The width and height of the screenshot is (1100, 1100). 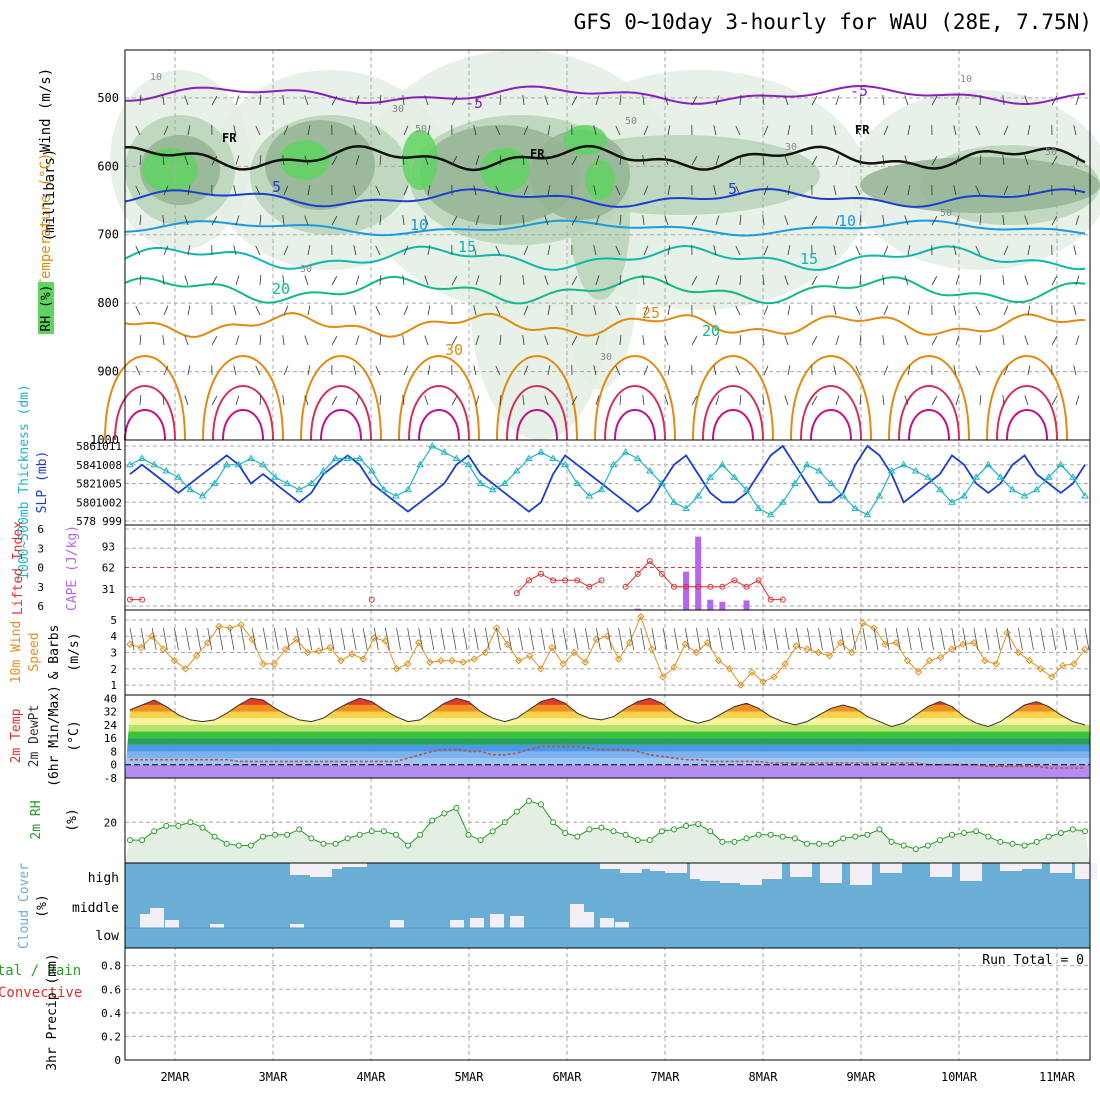 I want to click on rh-shade, so click(x=600, y=180).